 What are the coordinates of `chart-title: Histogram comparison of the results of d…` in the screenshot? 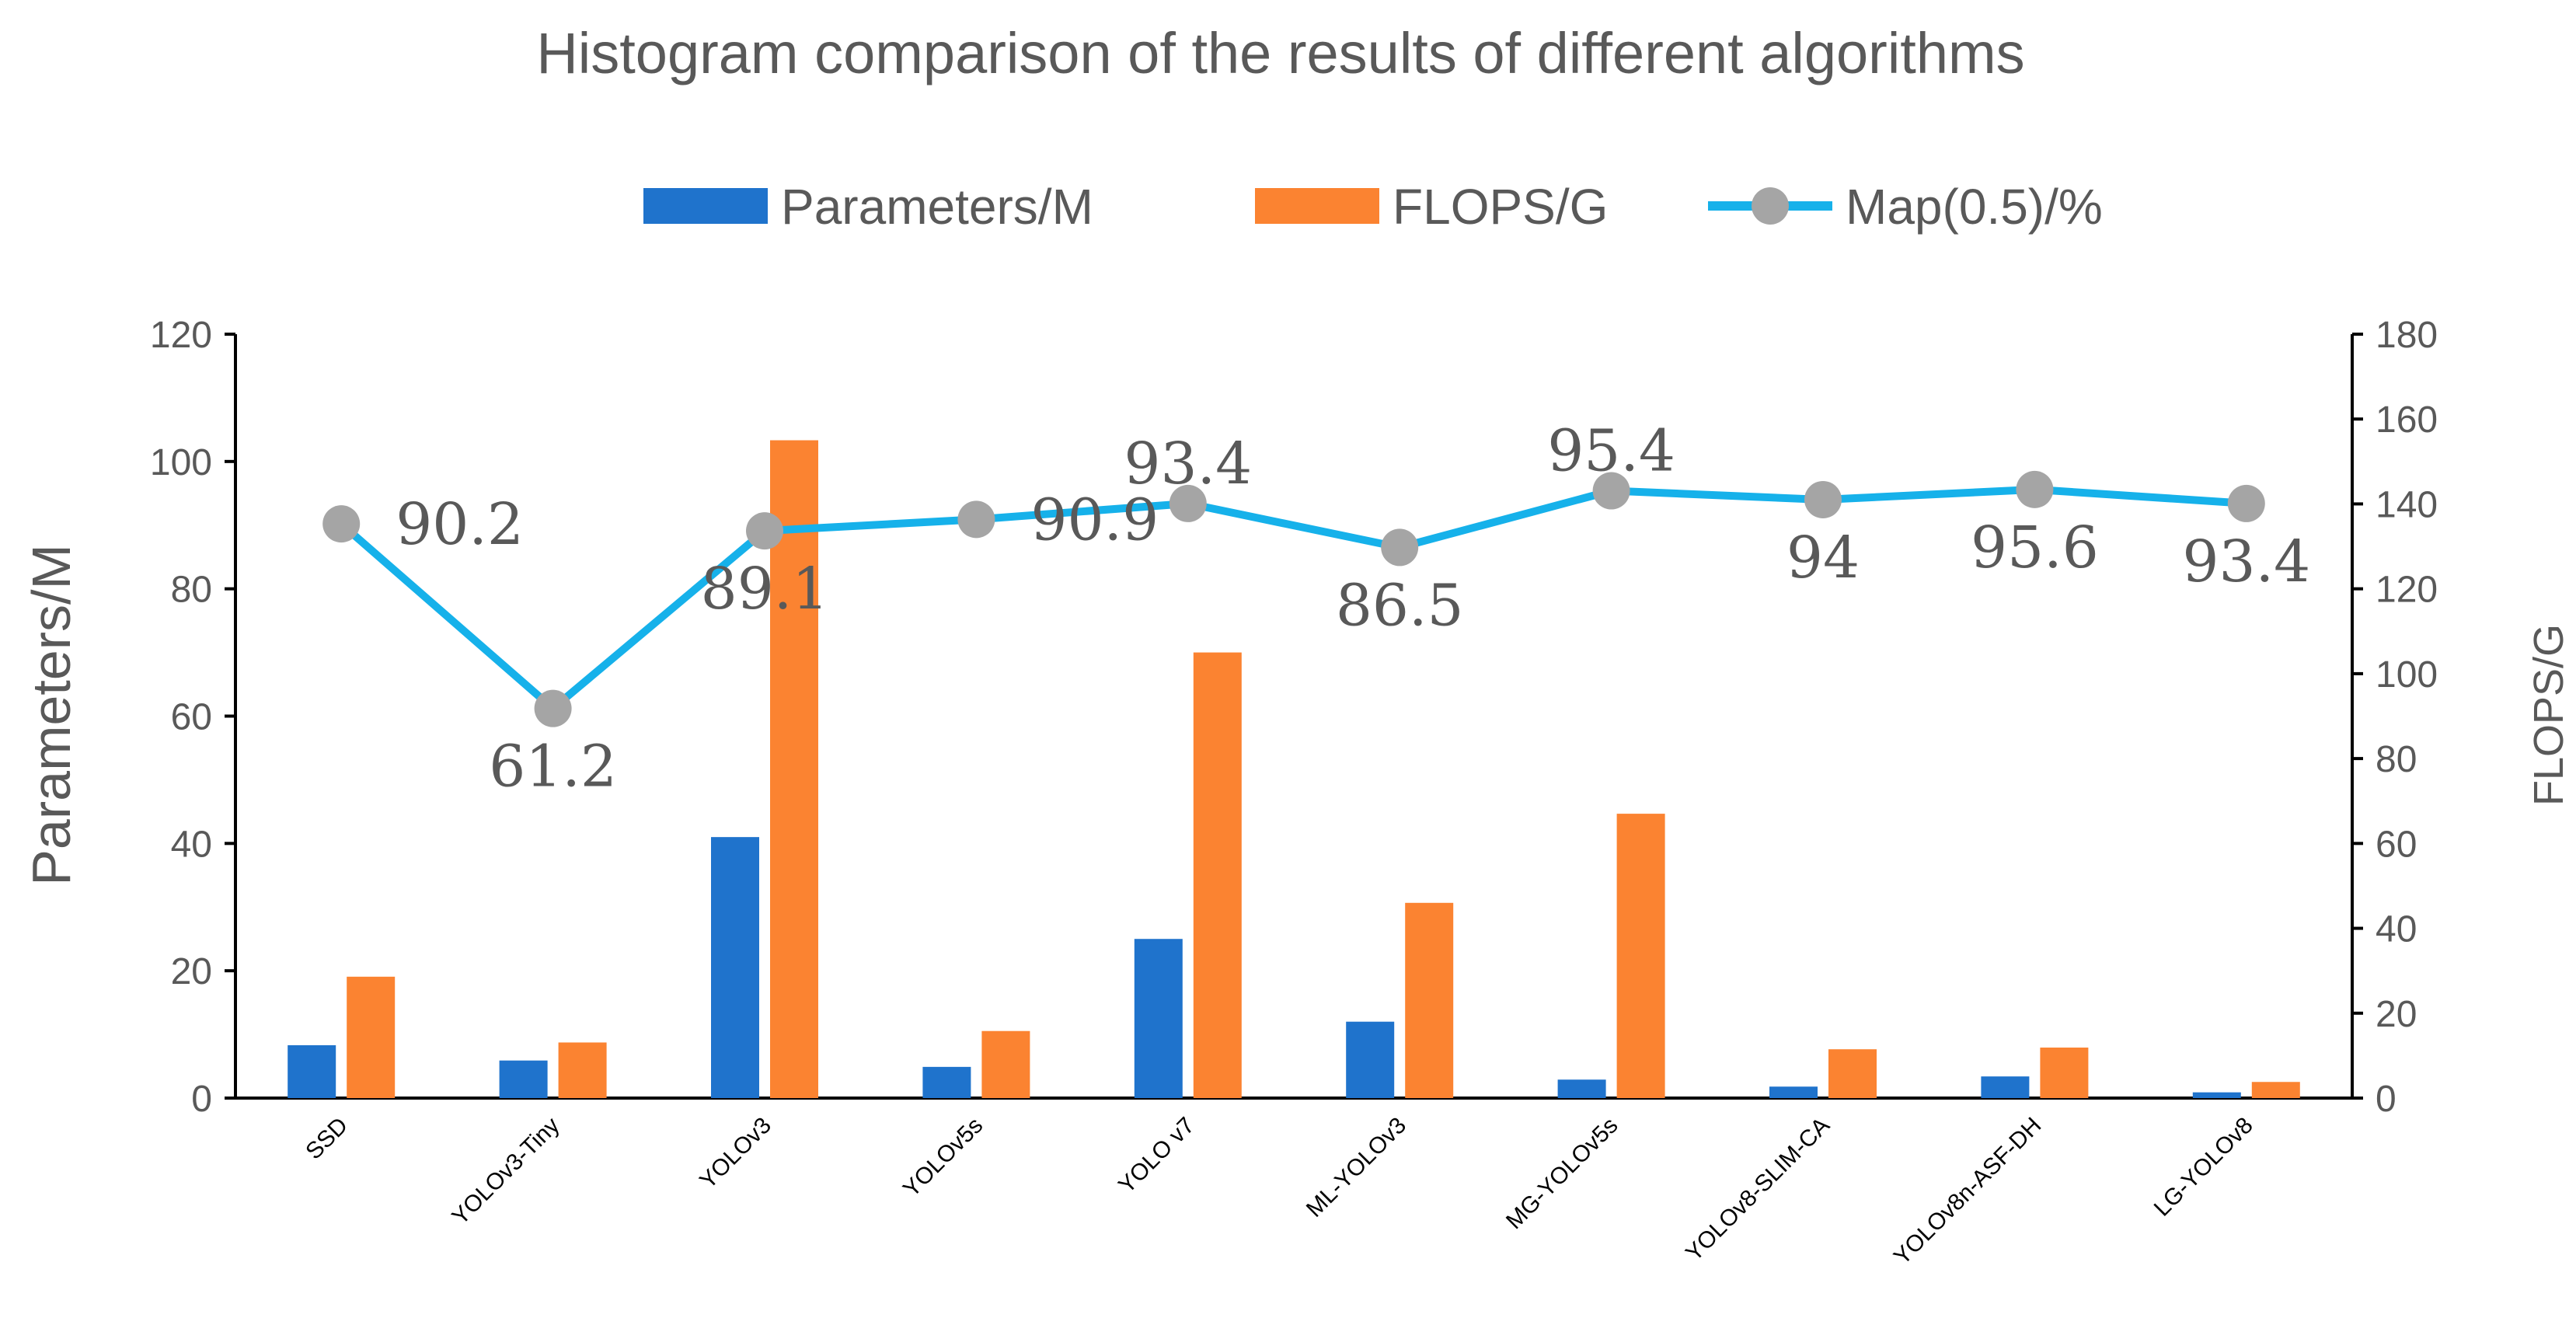 It's located at (1280, 53).